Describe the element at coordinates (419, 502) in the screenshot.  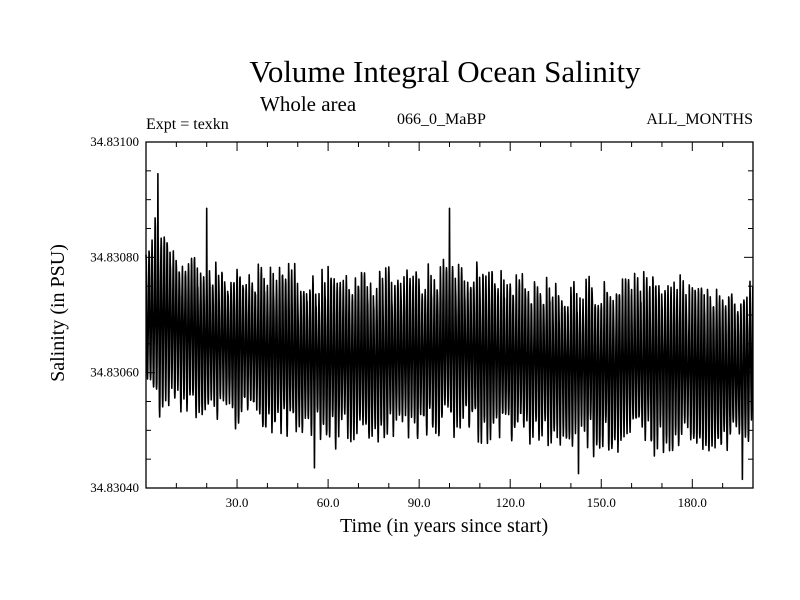
I see `x-tick-label: 90.0` at that location.